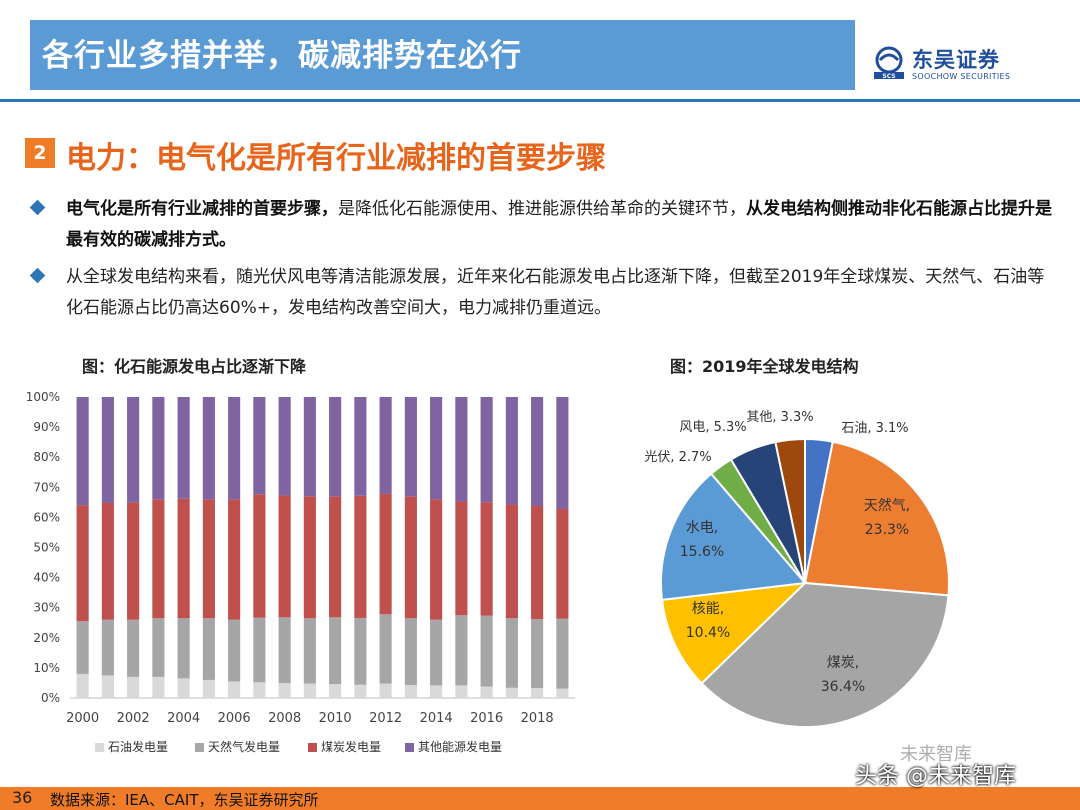  I want to click on y-tick-label: 90%, so click(46, 427).